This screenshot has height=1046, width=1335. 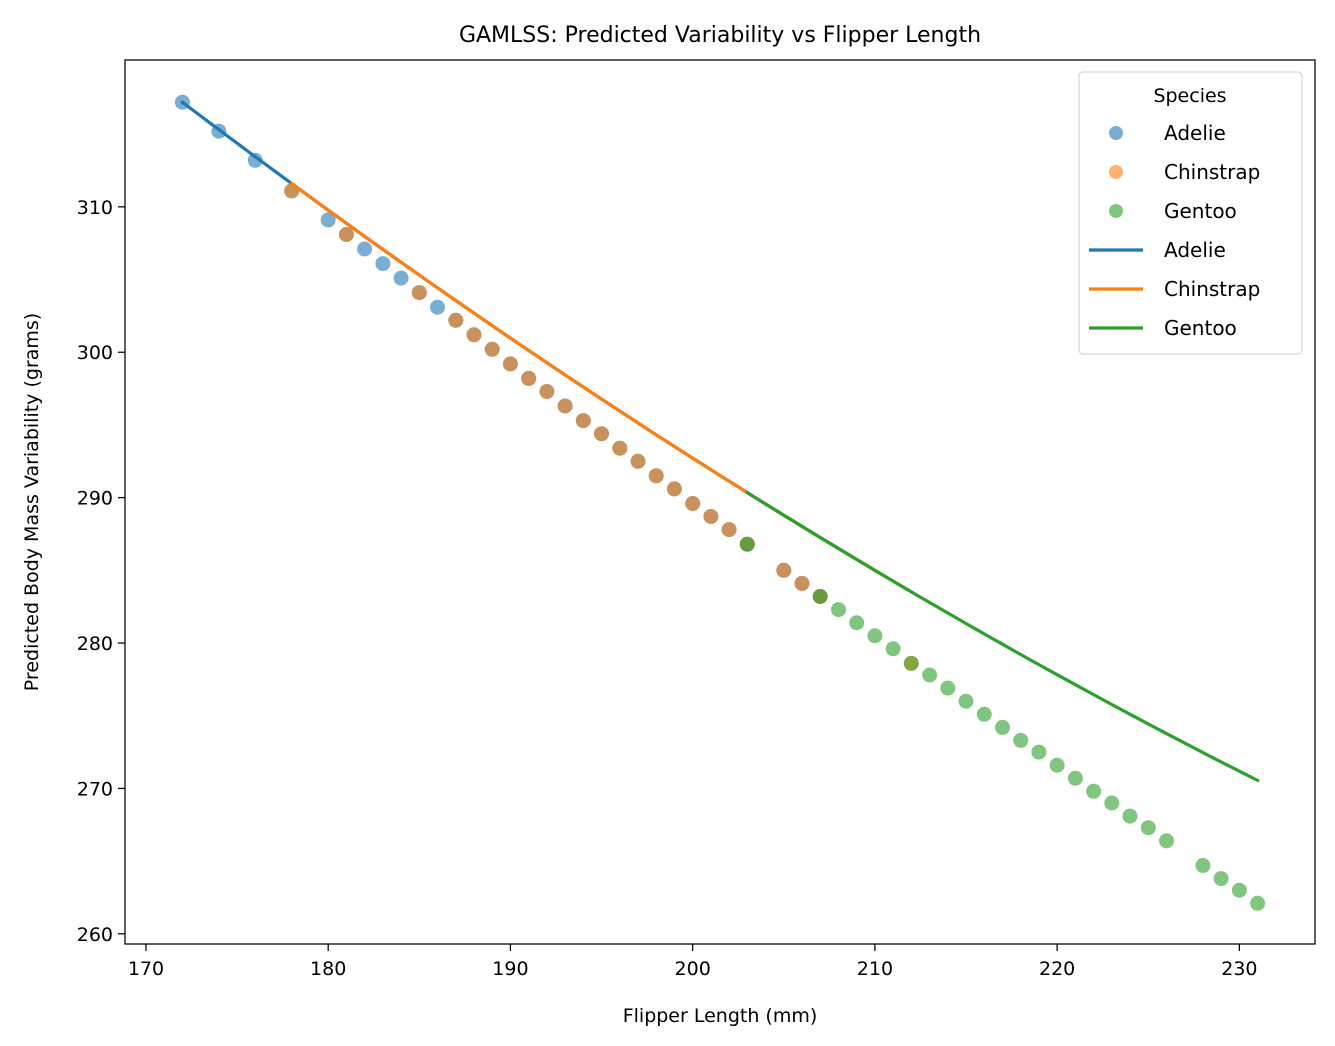 I want to click on y-tick-label: 310, so click(x=95, y=208).